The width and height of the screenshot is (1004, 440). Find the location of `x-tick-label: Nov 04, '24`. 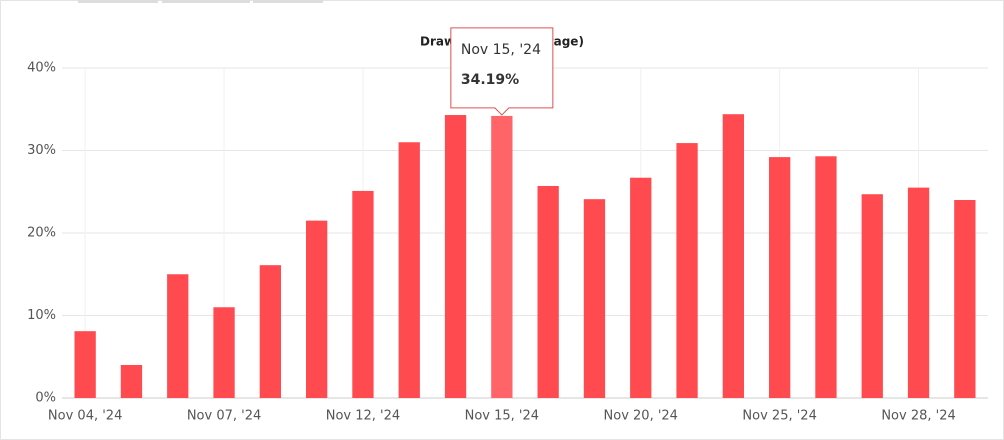

x-tick-label: Nov 04, '24 is located at coordinates (85, 416).